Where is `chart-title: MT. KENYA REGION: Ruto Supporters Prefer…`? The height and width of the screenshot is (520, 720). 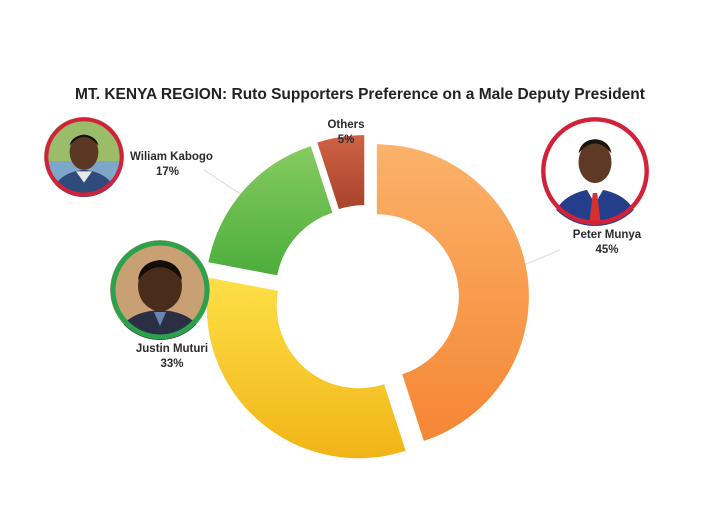
chart-title: MT. KENYA REGION: Ruto Supporters Prefer… is located at coordinates (360, 94).